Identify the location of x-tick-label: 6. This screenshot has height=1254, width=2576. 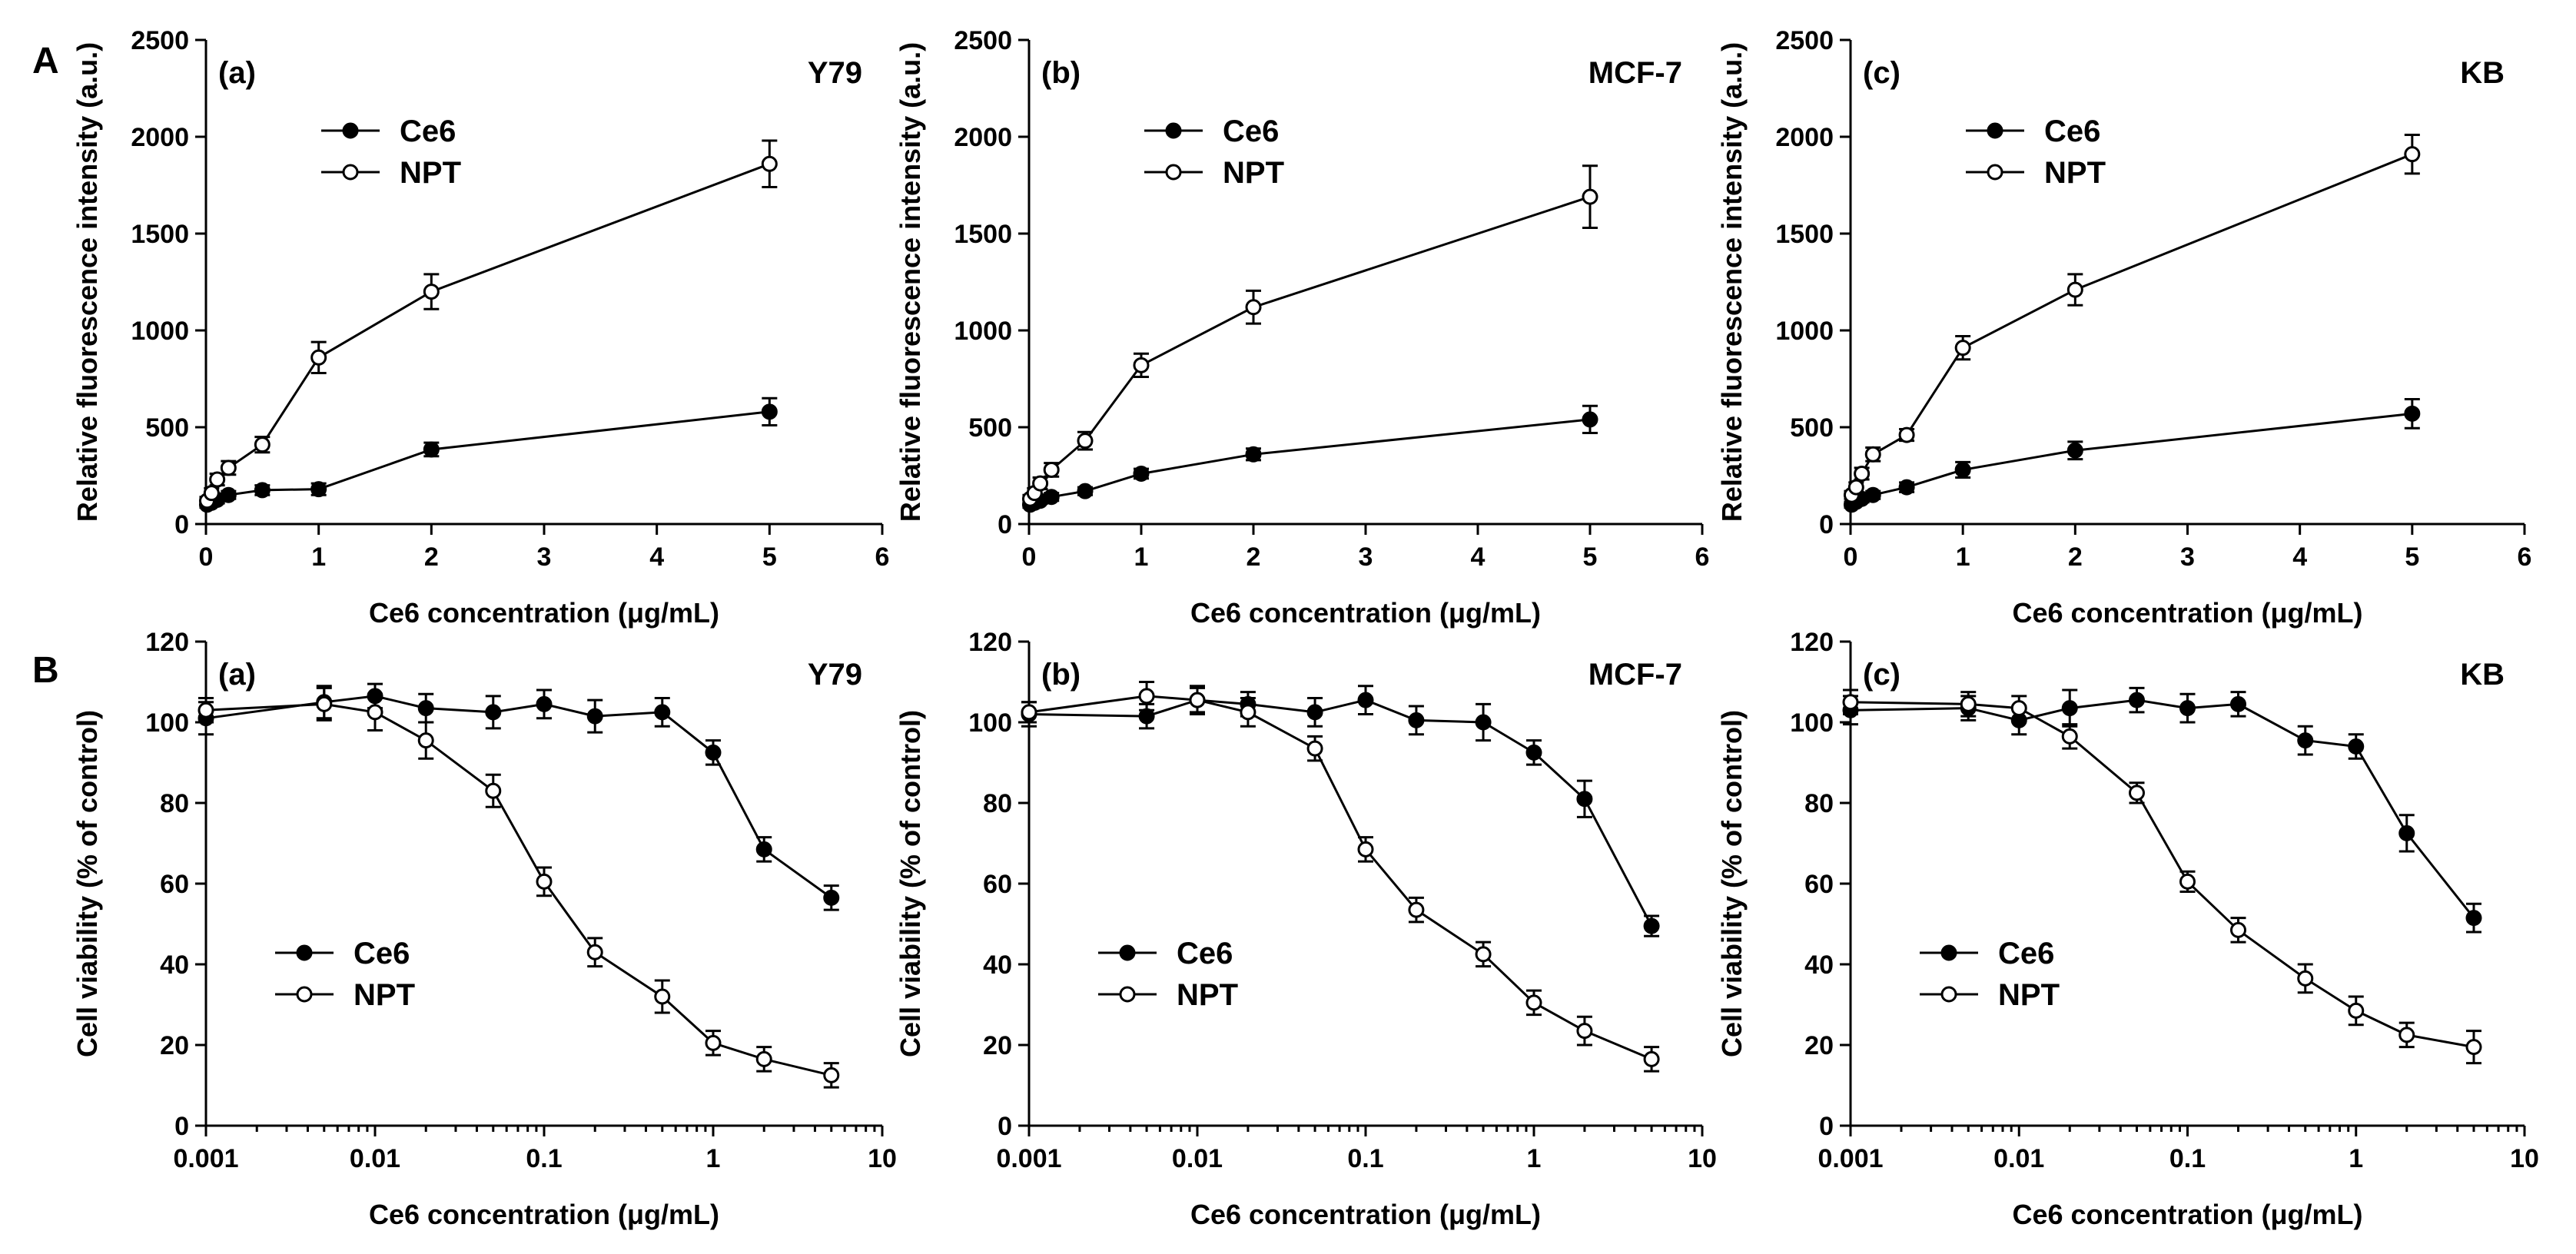
(883, 557).